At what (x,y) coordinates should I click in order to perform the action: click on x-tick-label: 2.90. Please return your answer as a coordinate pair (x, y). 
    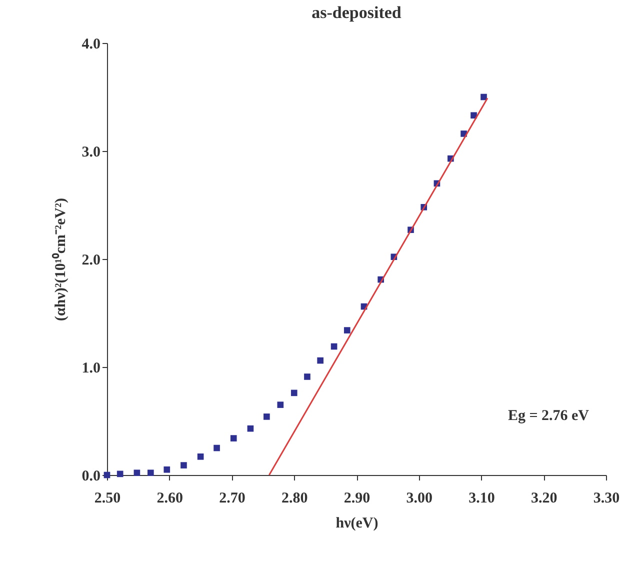
    Looking at the image, I should click on (357, 498).